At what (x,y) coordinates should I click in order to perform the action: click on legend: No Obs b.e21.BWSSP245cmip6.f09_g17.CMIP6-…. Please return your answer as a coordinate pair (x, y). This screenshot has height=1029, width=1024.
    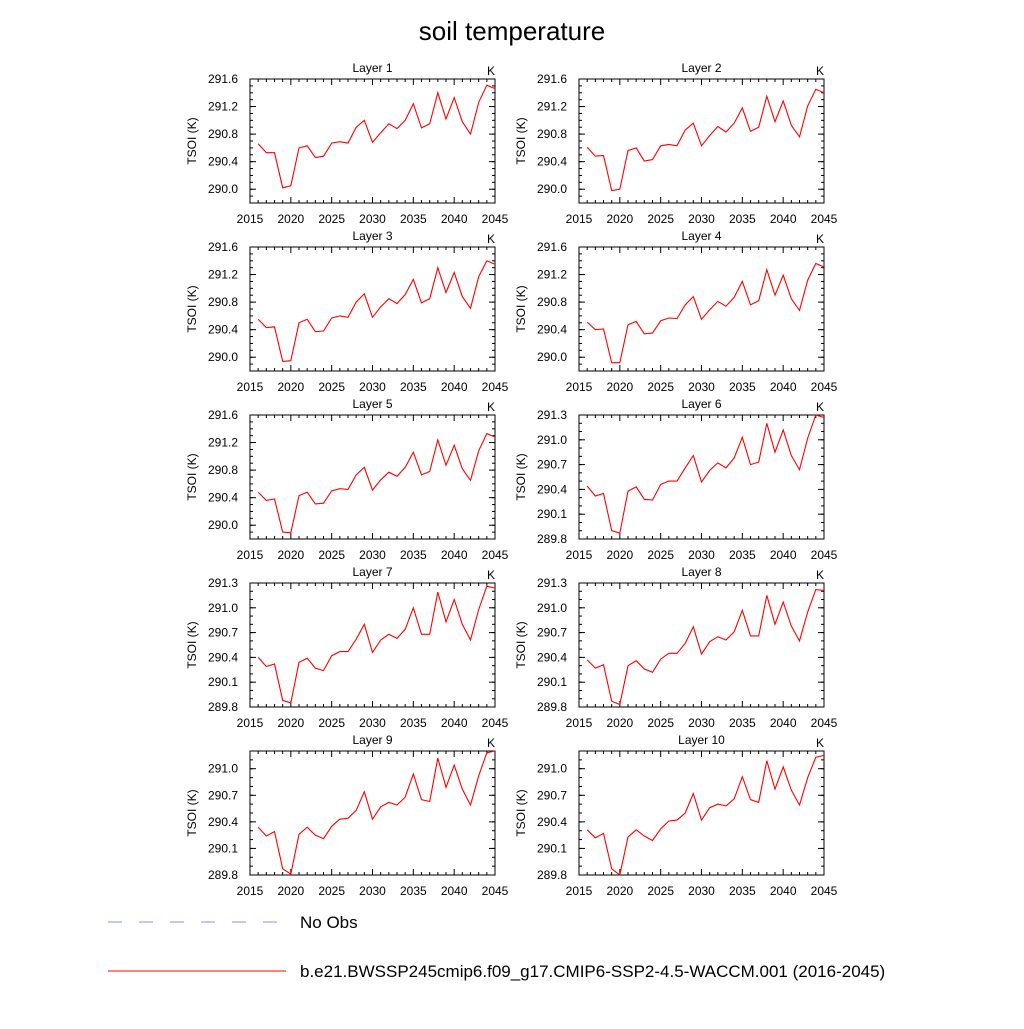
    Looking at the image, I should click on (496, 947).